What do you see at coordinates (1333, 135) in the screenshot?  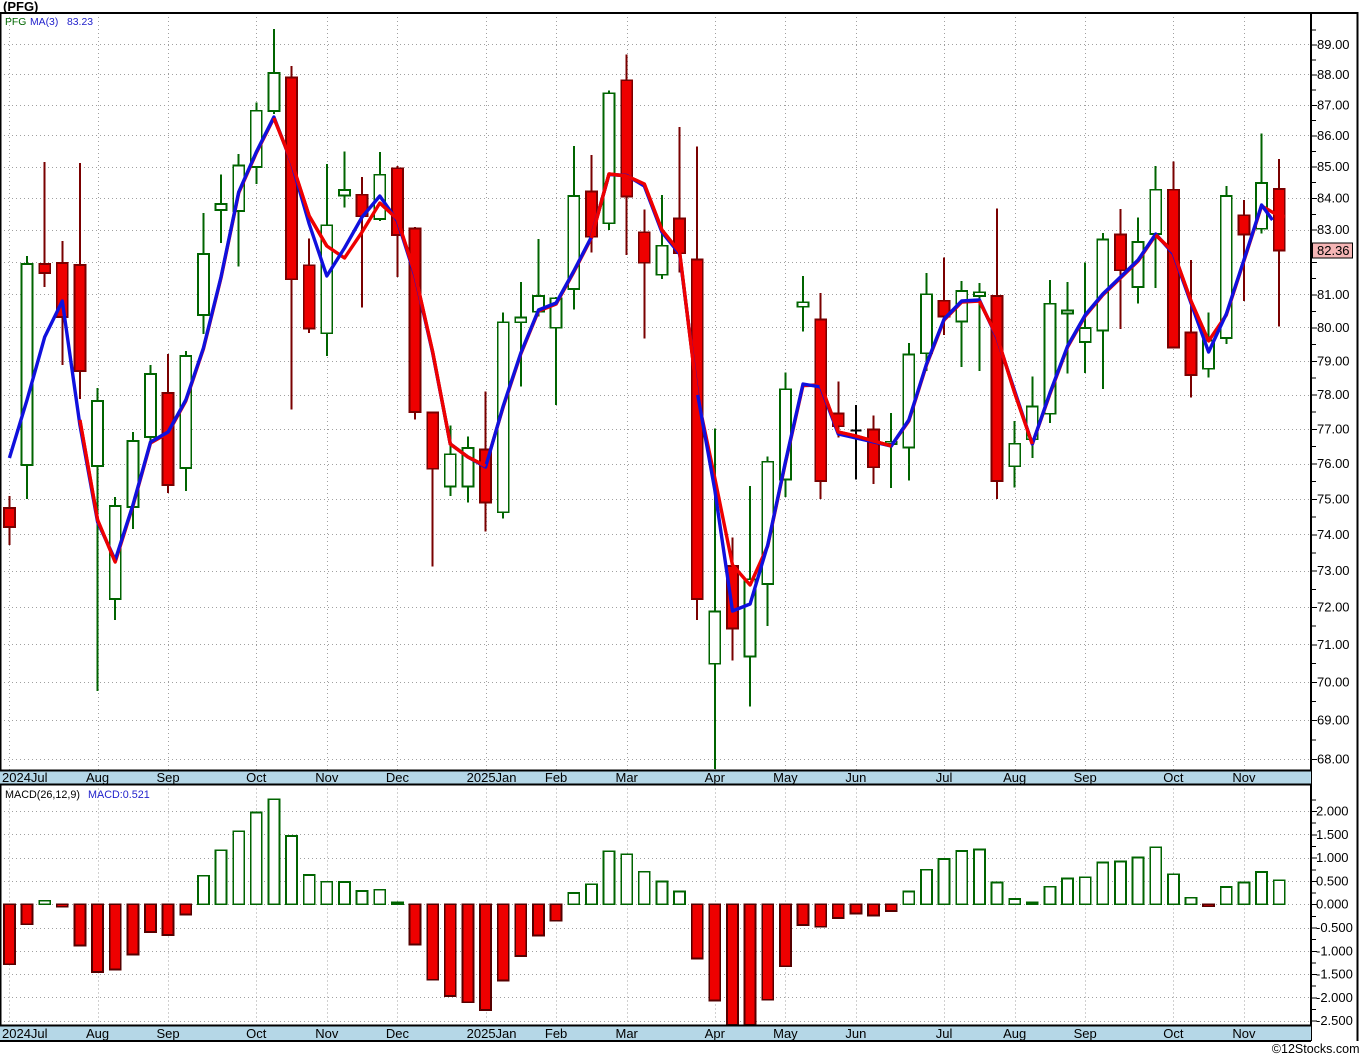 I see `svg-text: 86.00` at bounding box center [1333, 135].